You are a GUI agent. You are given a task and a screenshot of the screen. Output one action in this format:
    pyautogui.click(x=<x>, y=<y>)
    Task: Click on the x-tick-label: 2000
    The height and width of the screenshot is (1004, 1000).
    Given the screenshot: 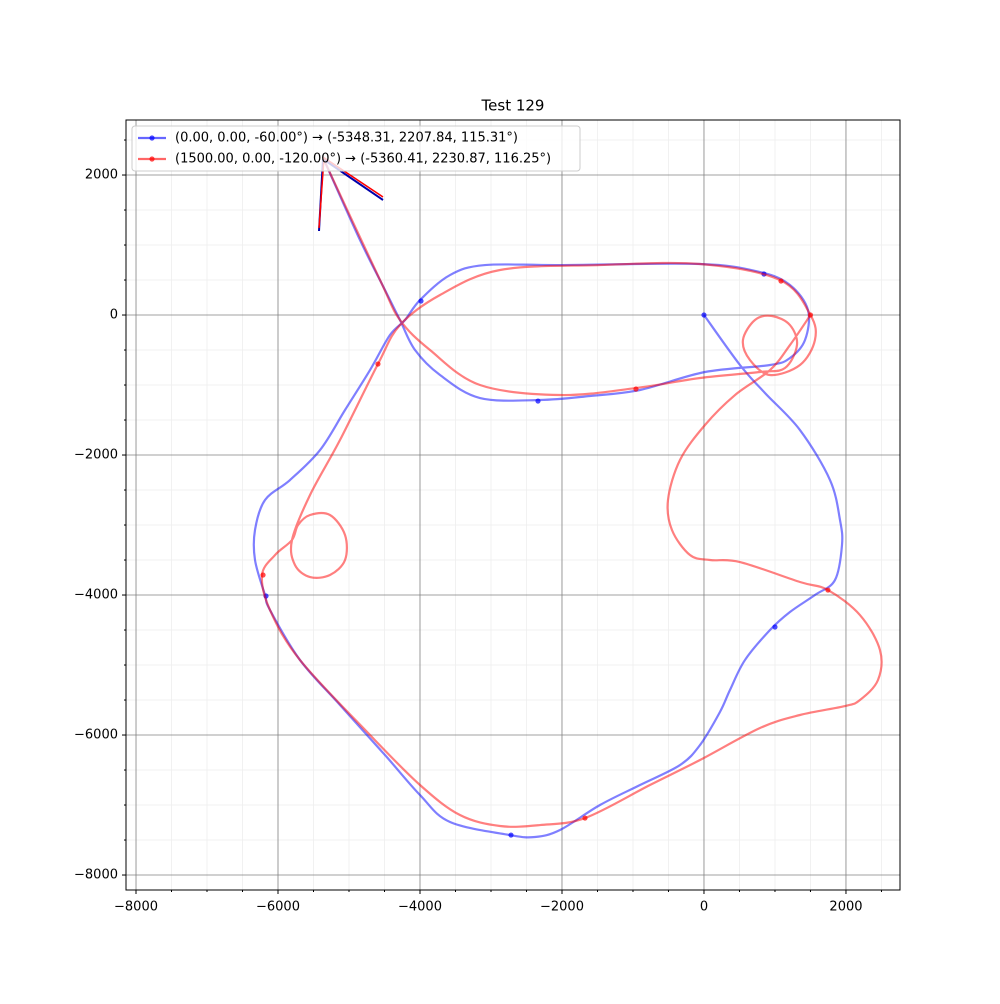 What is the action you would take?
    pyautogui.click(x=845, y=907)
    